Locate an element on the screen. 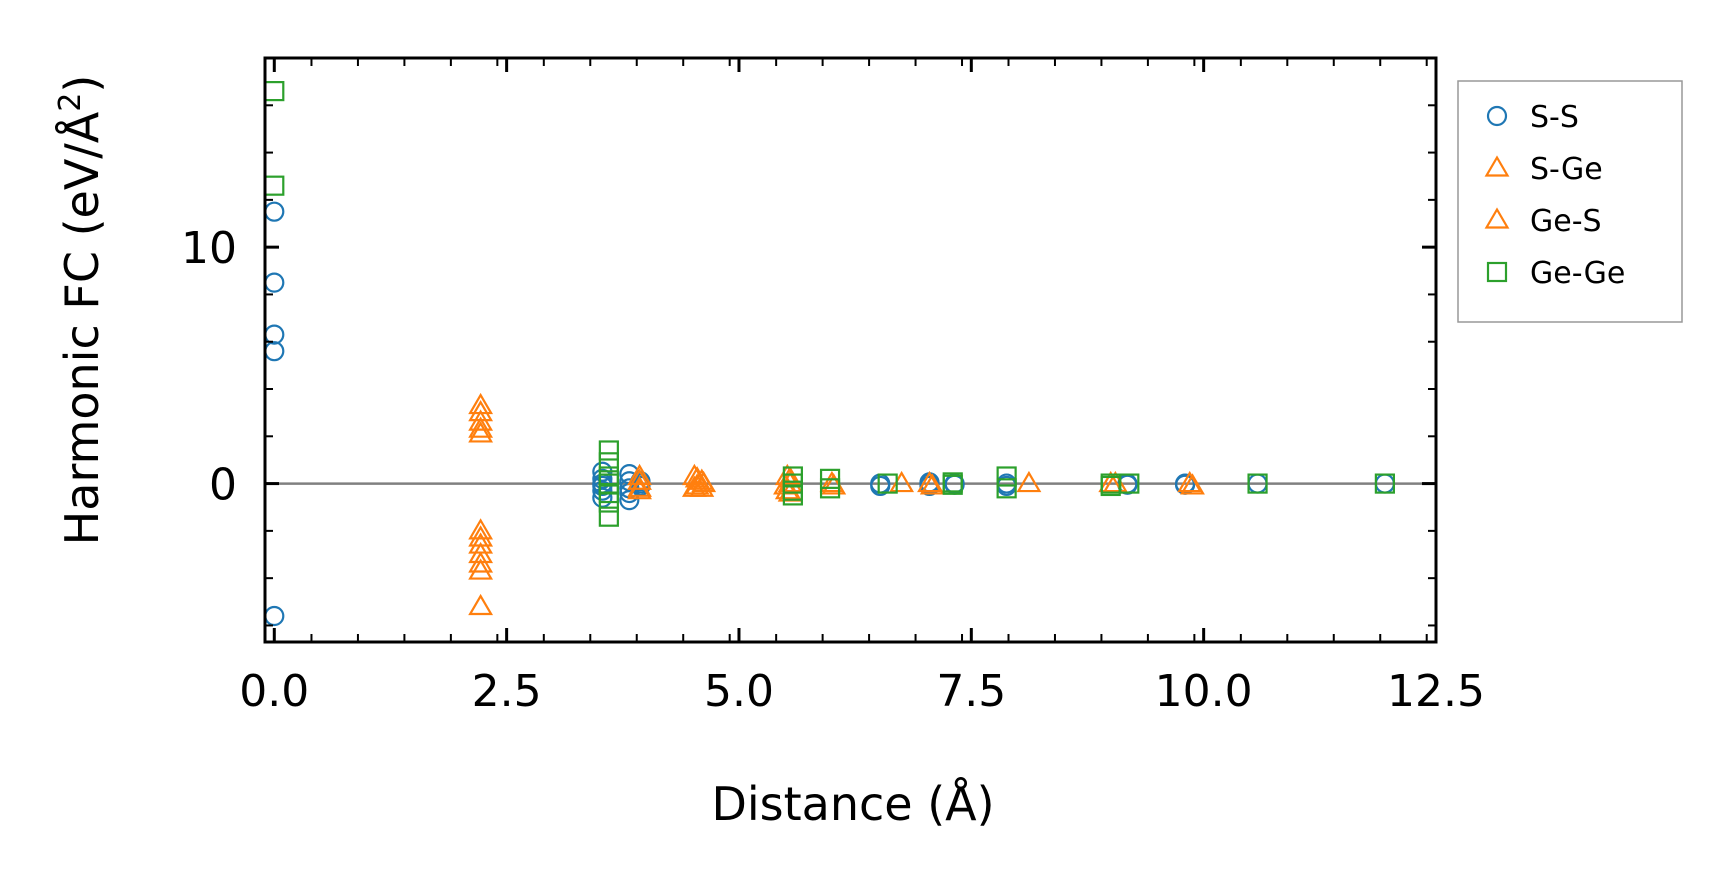 The image size is (1730, 883). y-tick-label: 0 is located at coordinates (223, 485).